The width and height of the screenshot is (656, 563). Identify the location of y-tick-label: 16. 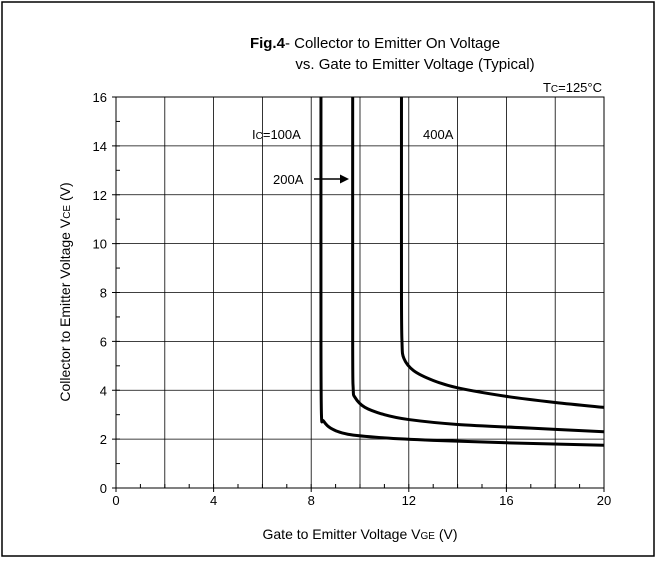
(100, 97).